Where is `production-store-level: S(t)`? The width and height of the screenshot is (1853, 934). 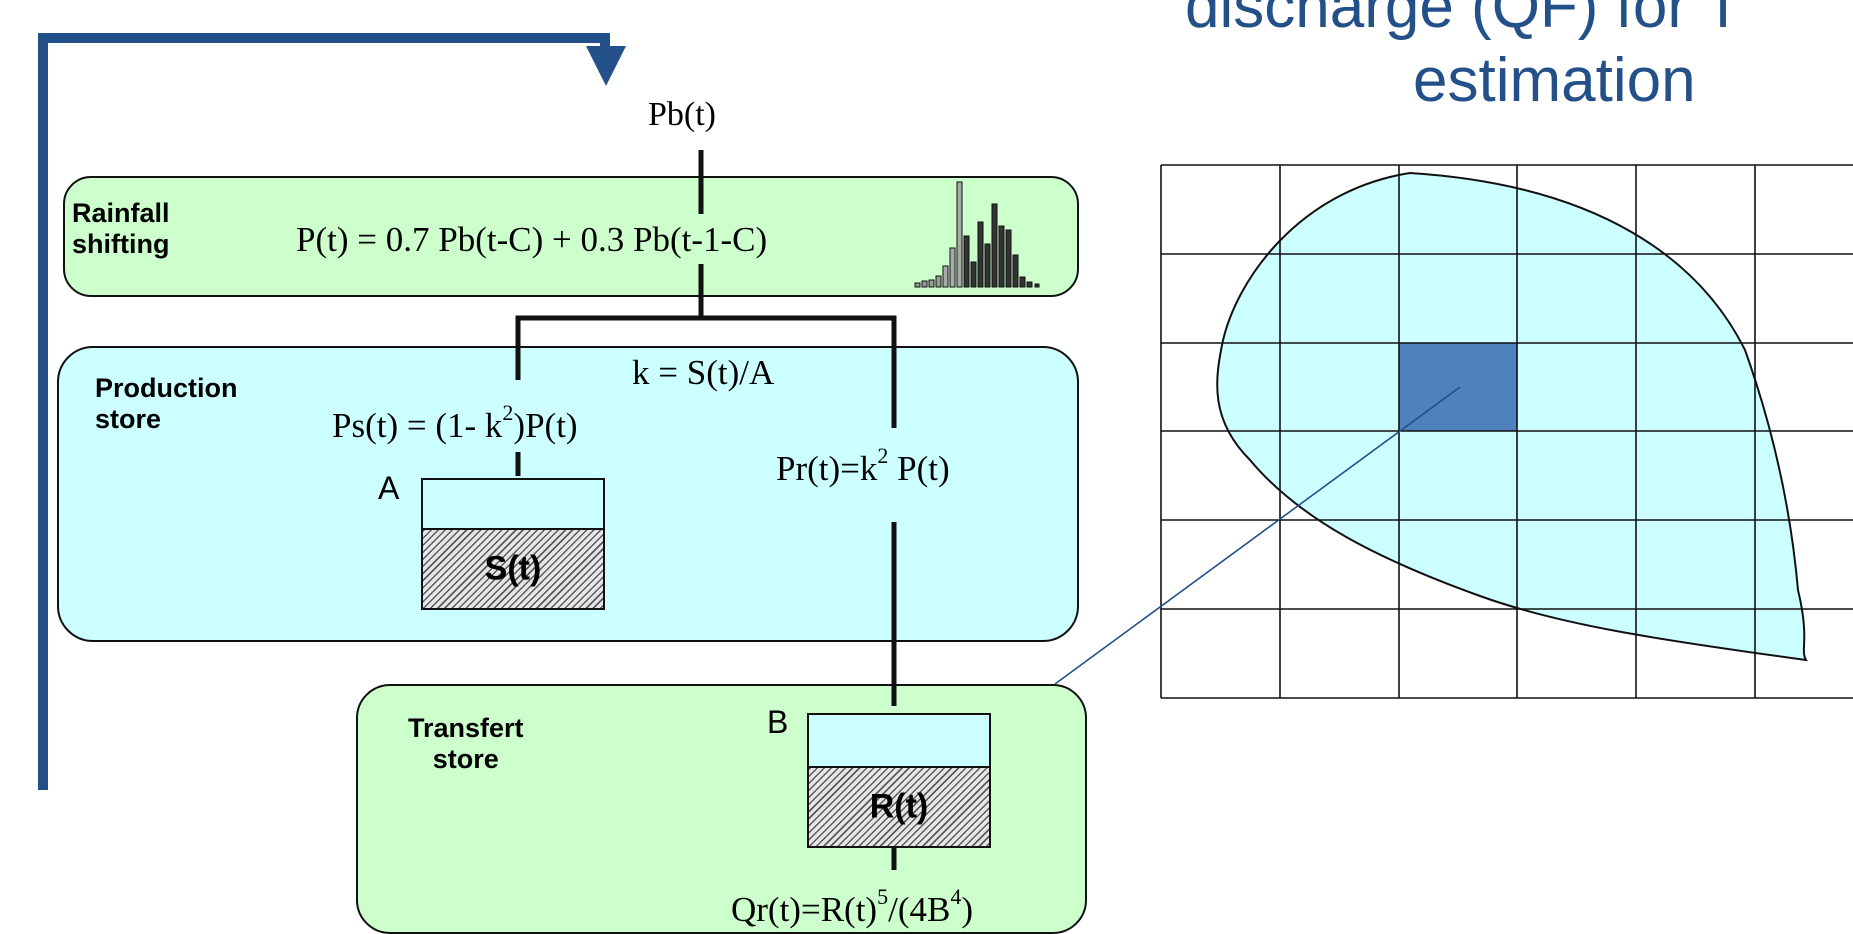 production-store-level: S(t) is located at coordinates (513, 568).